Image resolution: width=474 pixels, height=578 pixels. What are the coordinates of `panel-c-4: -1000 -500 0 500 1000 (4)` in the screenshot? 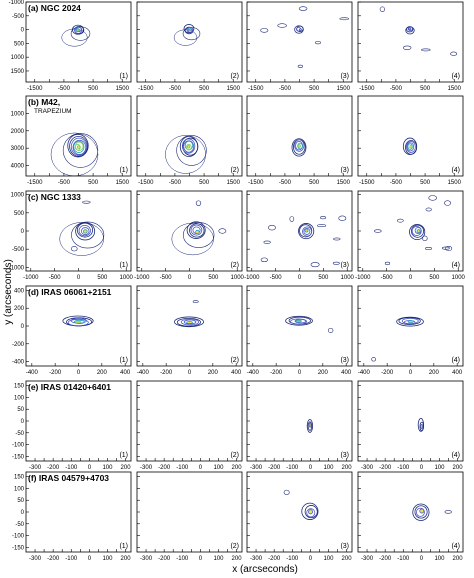 It's located at (410, 235).